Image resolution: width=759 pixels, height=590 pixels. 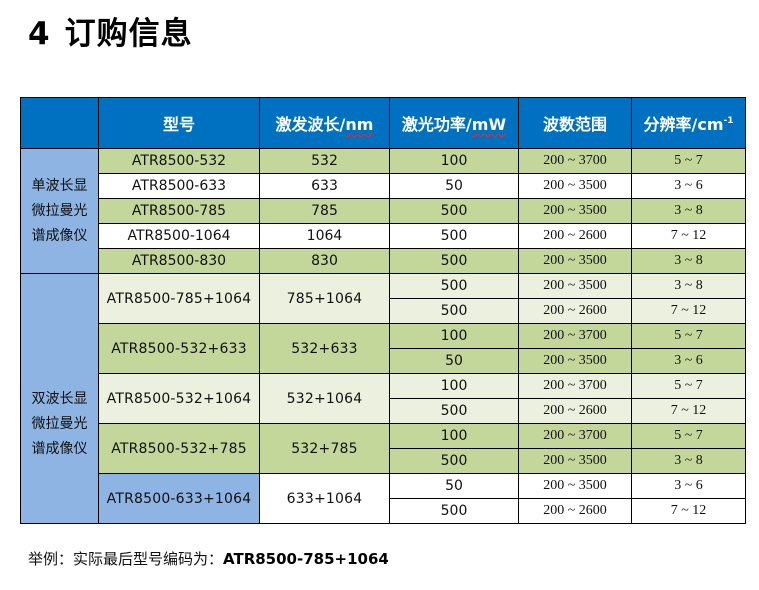 I want to click on section-number: 4, so click(x=39, y=34).